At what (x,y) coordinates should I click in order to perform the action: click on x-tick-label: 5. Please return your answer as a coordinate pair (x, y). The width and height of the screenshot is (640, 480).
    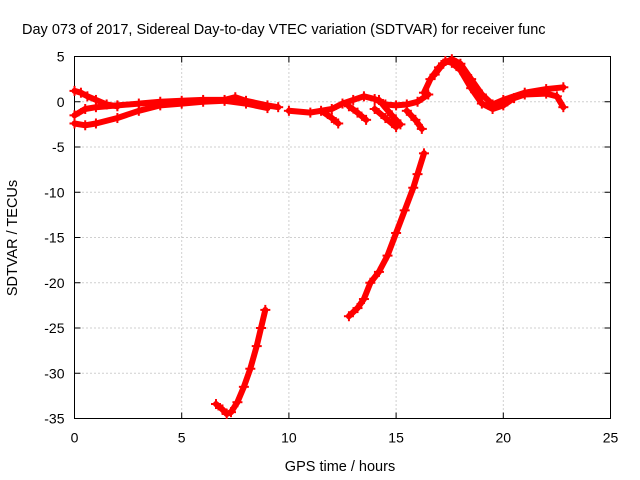
    Looking at the image, I should click on (182, 438).